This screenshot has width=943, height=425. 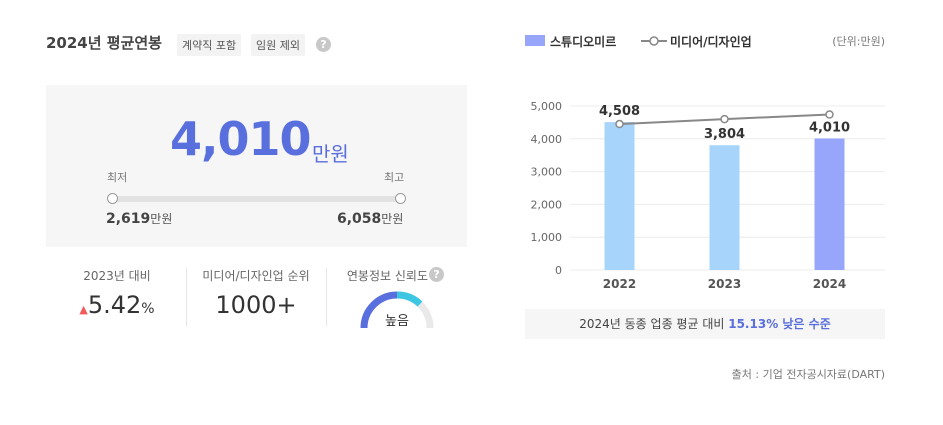 What do you see at coordinates (241, 139) in the screenshot?
I see `average-salary-value: 4,010` at bounding box center [241, 139].